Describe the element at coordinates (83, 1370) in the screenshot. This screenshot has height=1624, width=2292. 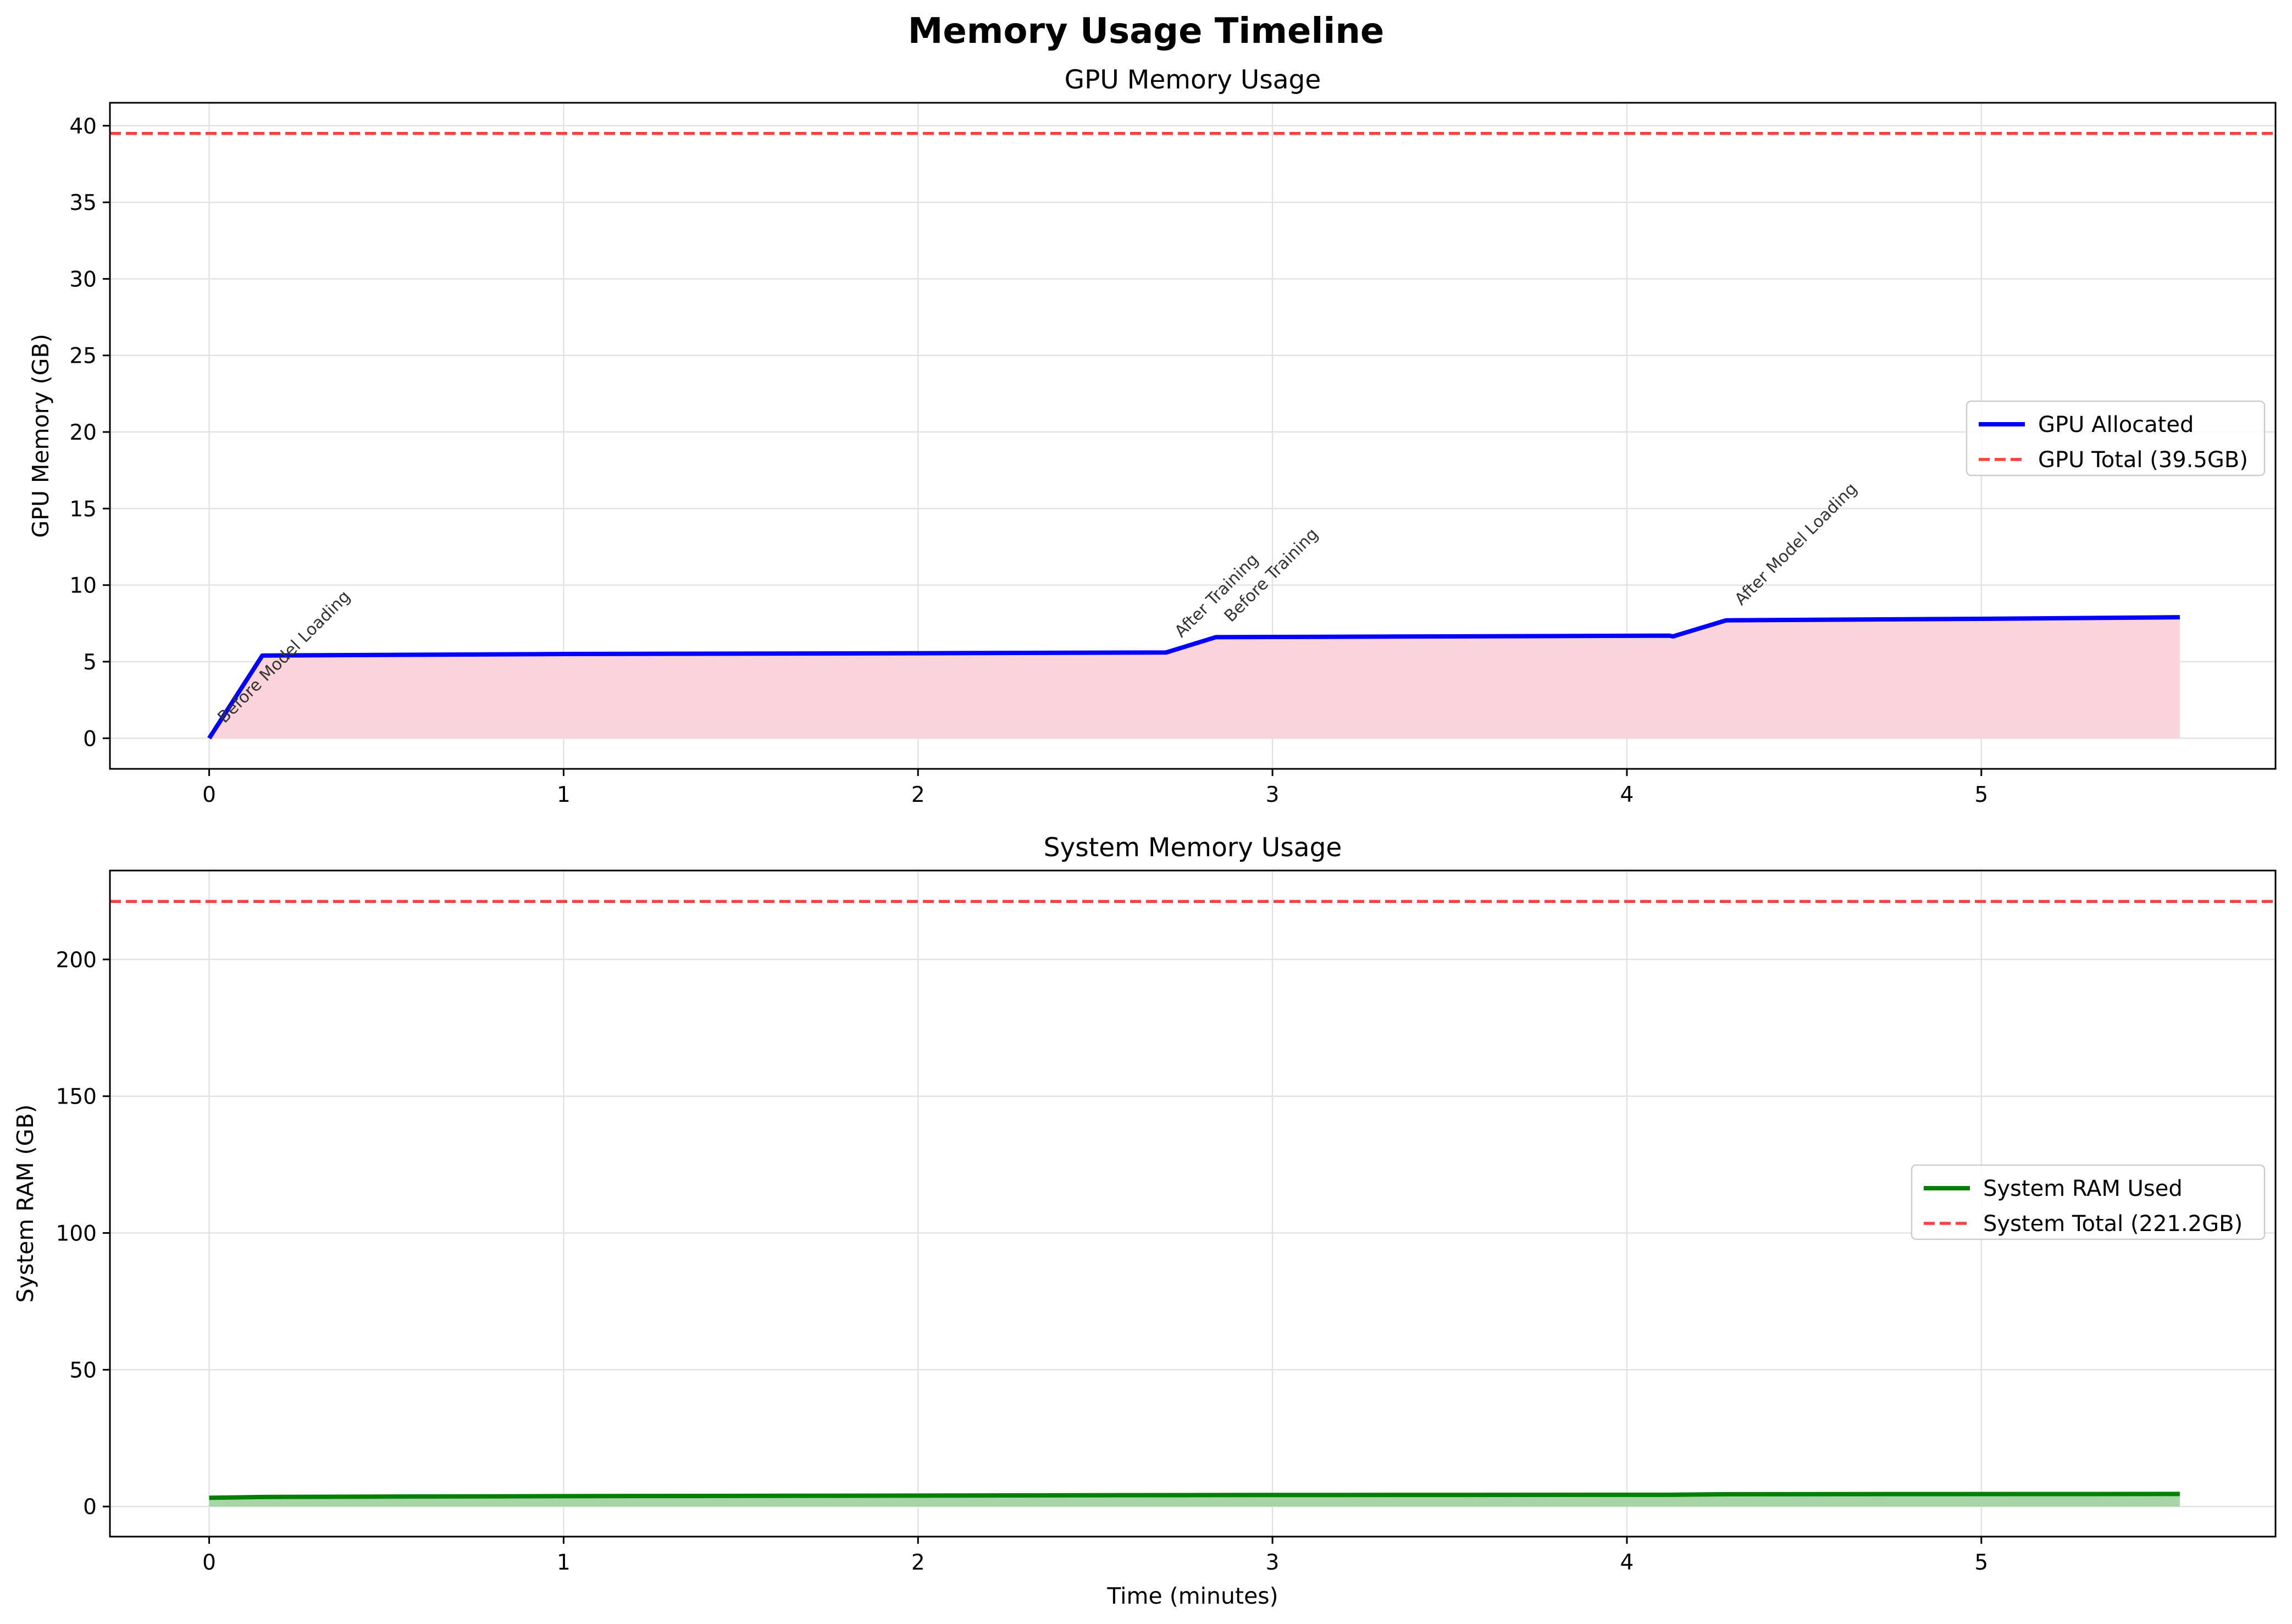
I see `y-tick-label: 50` at that location.